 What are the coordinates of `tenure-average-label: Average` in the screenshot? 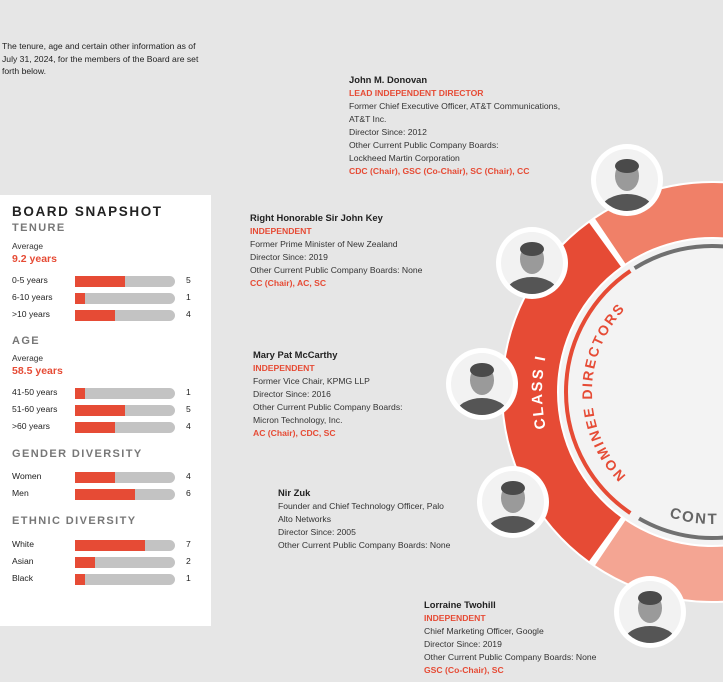 It's located at (28, 246).